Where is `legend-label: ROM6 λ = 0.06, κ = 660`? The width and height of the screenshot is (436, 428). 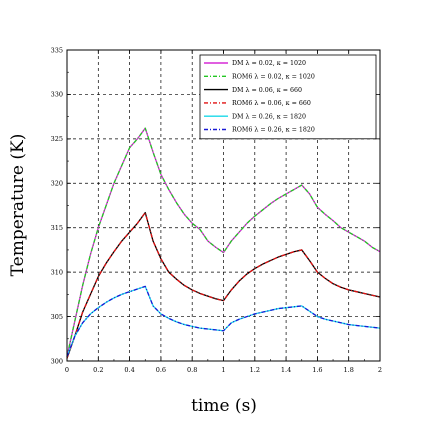
legend-label: ROM6 λ = 0.06, κ = 660 is located at coordinates (271, 103).